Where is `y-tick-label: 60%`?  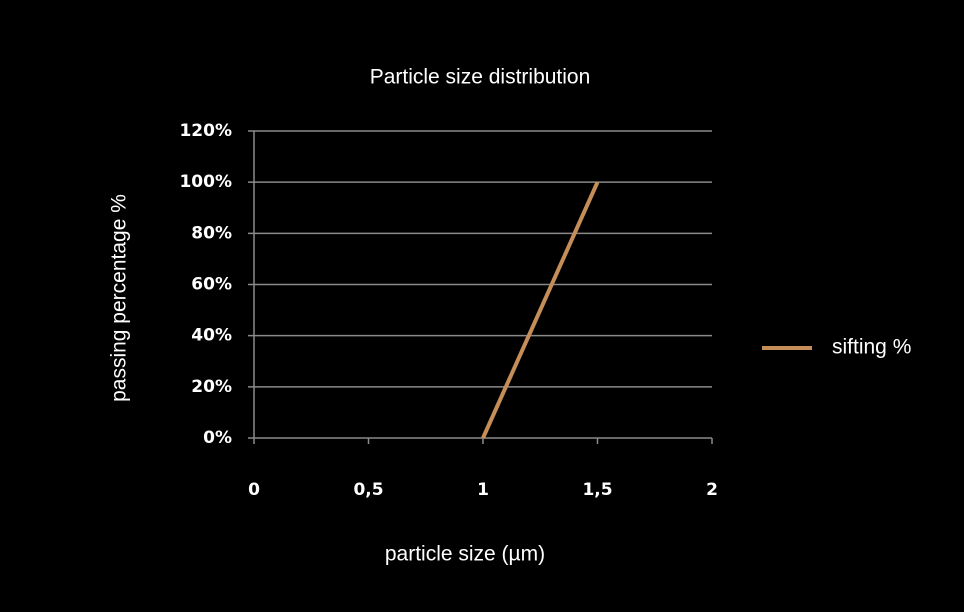
y-tick-label: 60% is located at coordinates (211, 285).